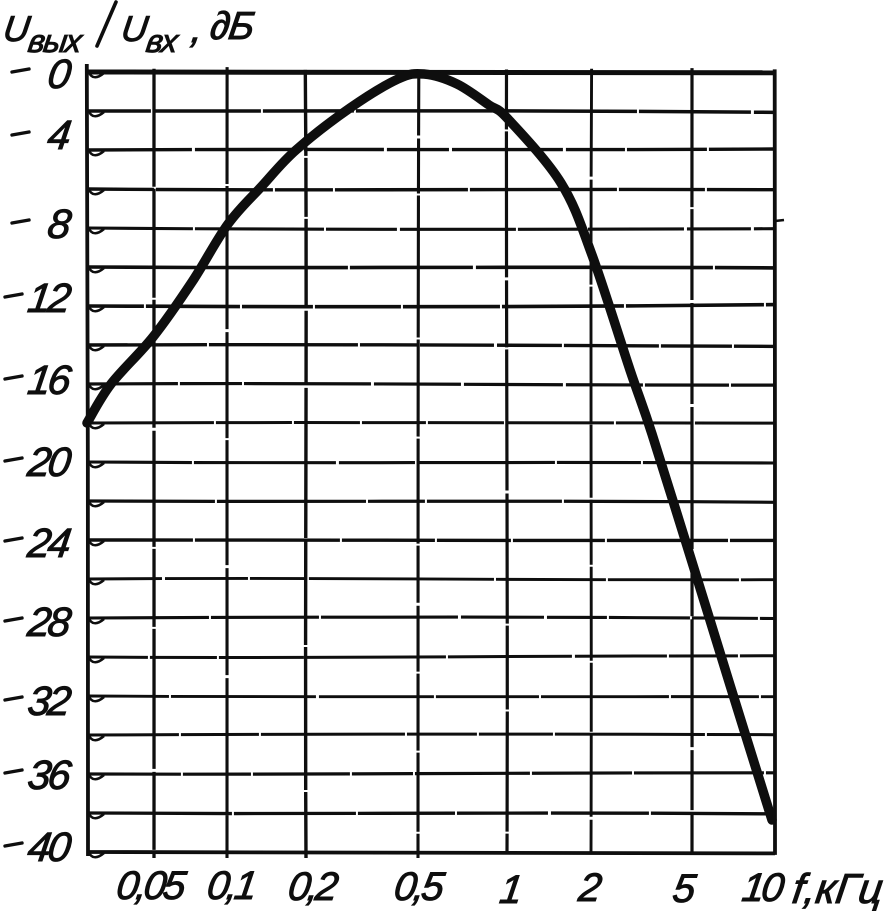 Image resolution: width=891 pixels, height=911 pixels. What do you see at coordinates (230, 885) in the screenshot?
I see `svg-text: 0,1` at bounding box center [230, 885].